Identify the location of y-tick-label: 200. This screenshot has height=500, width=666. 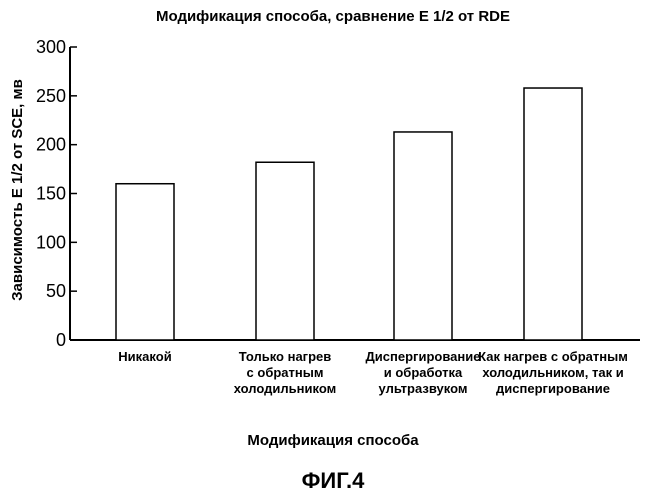
(51, 145).